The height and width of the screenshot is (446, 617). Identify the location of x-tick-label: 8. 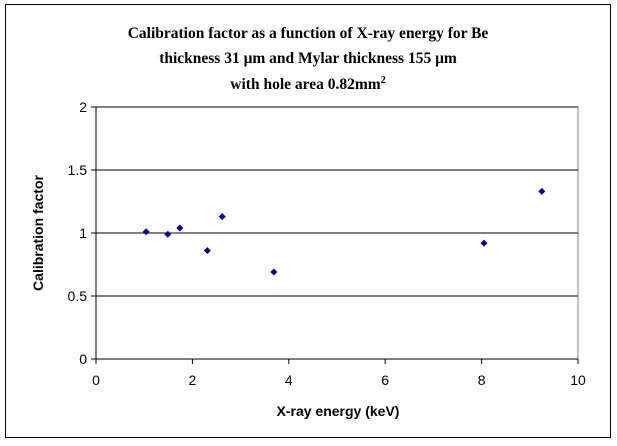
(482, 380).